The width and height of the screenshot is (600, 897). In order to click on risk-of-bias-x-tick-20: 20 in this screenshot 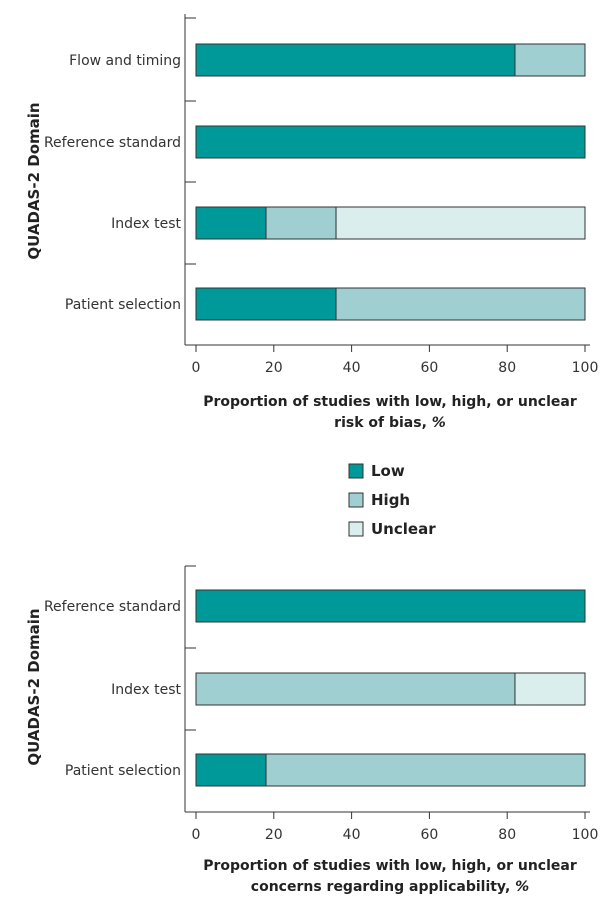, I will do `click(274, 368)`.